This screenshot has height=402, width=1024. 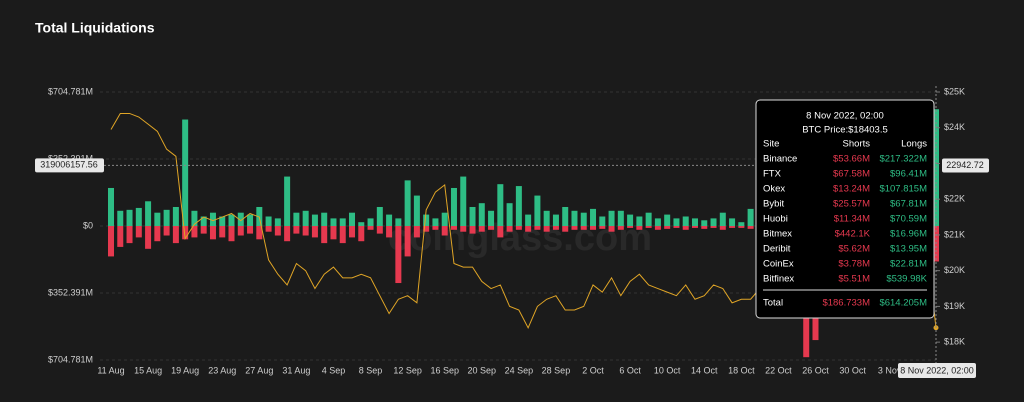 I want to click on tooltip-longs: $217.322M, so click(x=903, y=159).